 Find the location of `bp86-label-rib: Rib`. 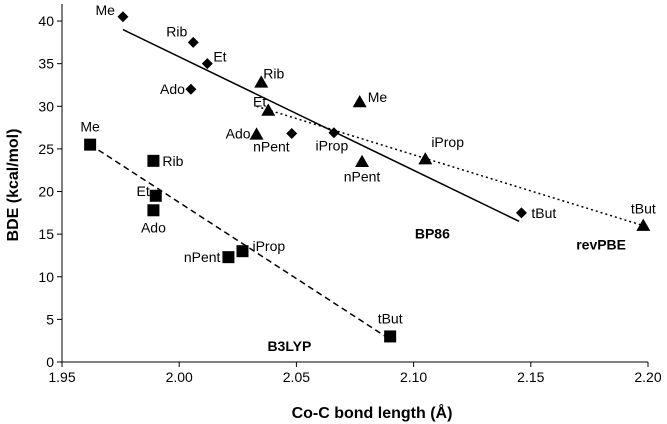

bp86-label-rib: Rib is located at coordinates (176, 31).